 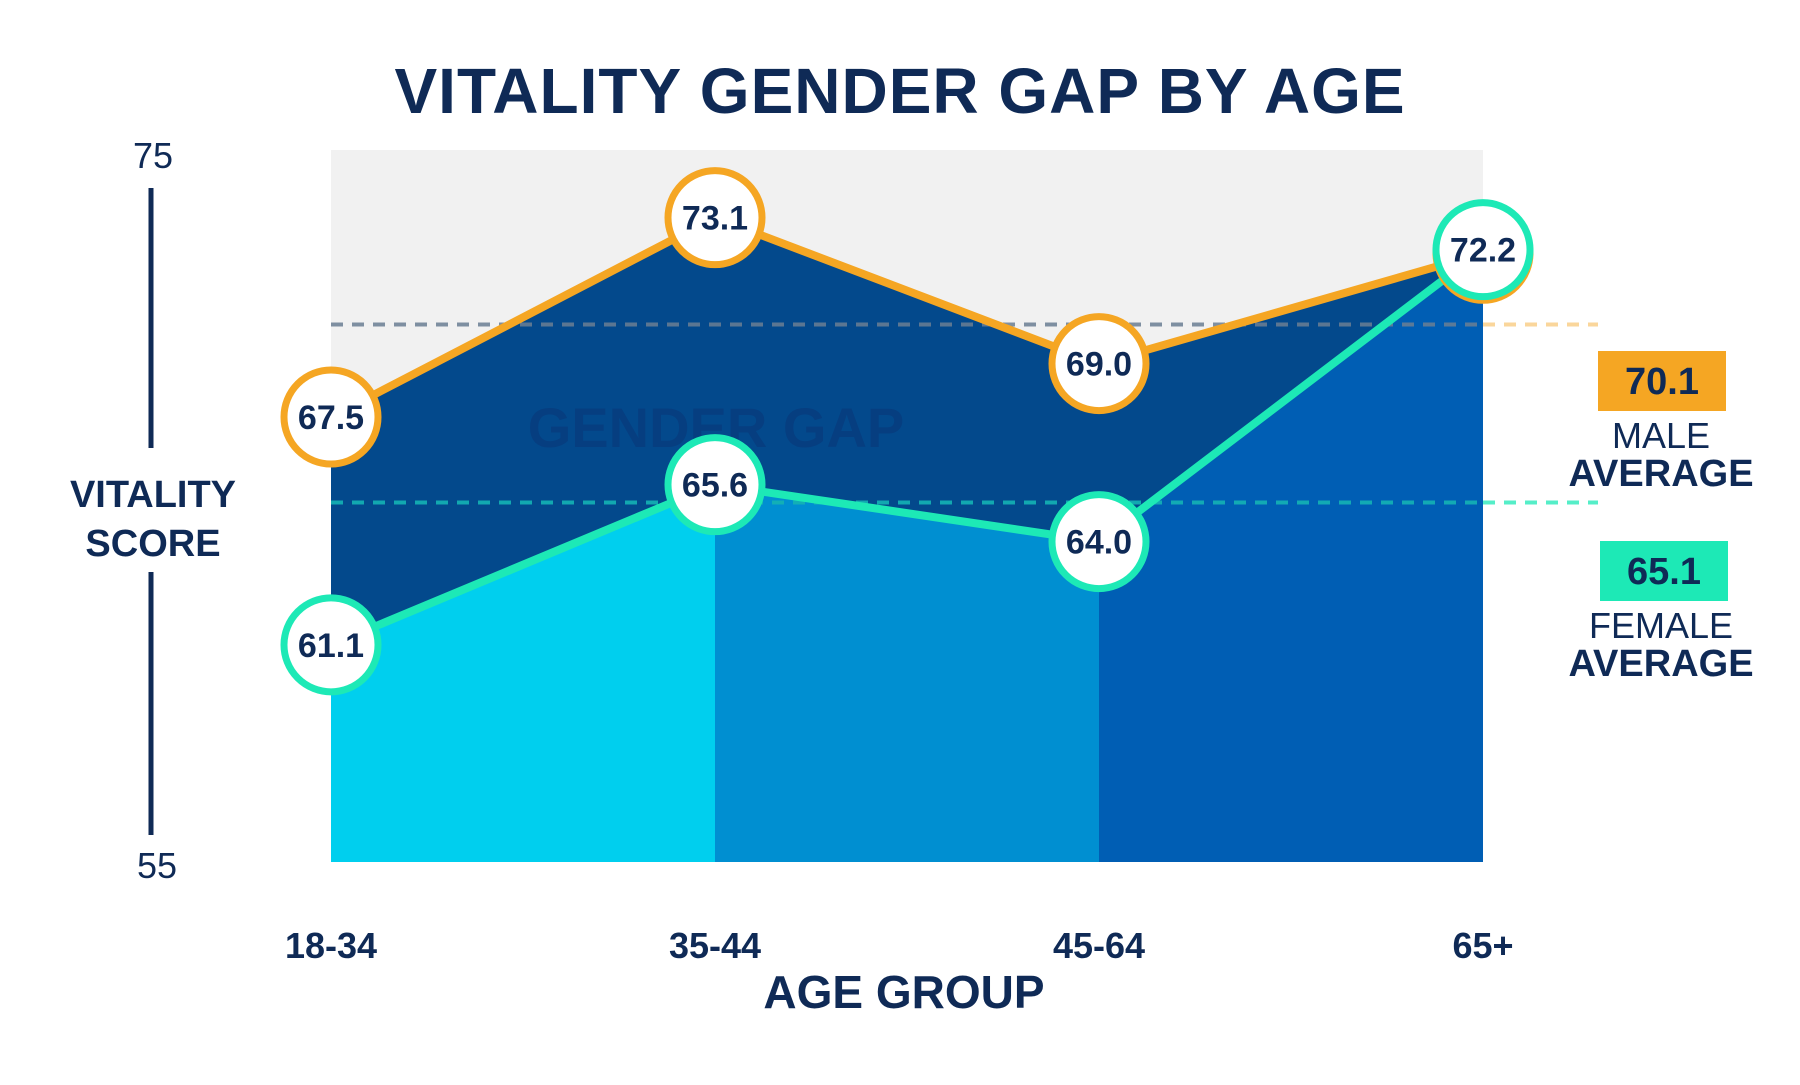 I want to click on x-tick-label: 65+, so click(x=1482, y=945).